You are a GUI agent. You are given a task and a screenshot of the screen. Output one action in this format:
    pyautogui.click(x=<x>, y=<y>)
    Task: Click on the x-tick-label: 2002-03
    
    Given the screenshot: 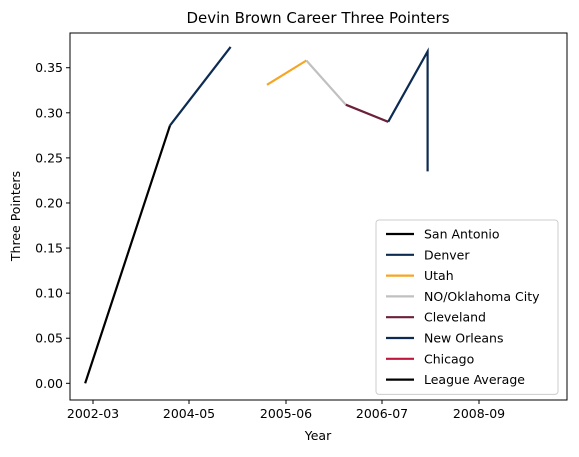 What is the action you would take?
    pyautogui.click(x=93, y=413)
    